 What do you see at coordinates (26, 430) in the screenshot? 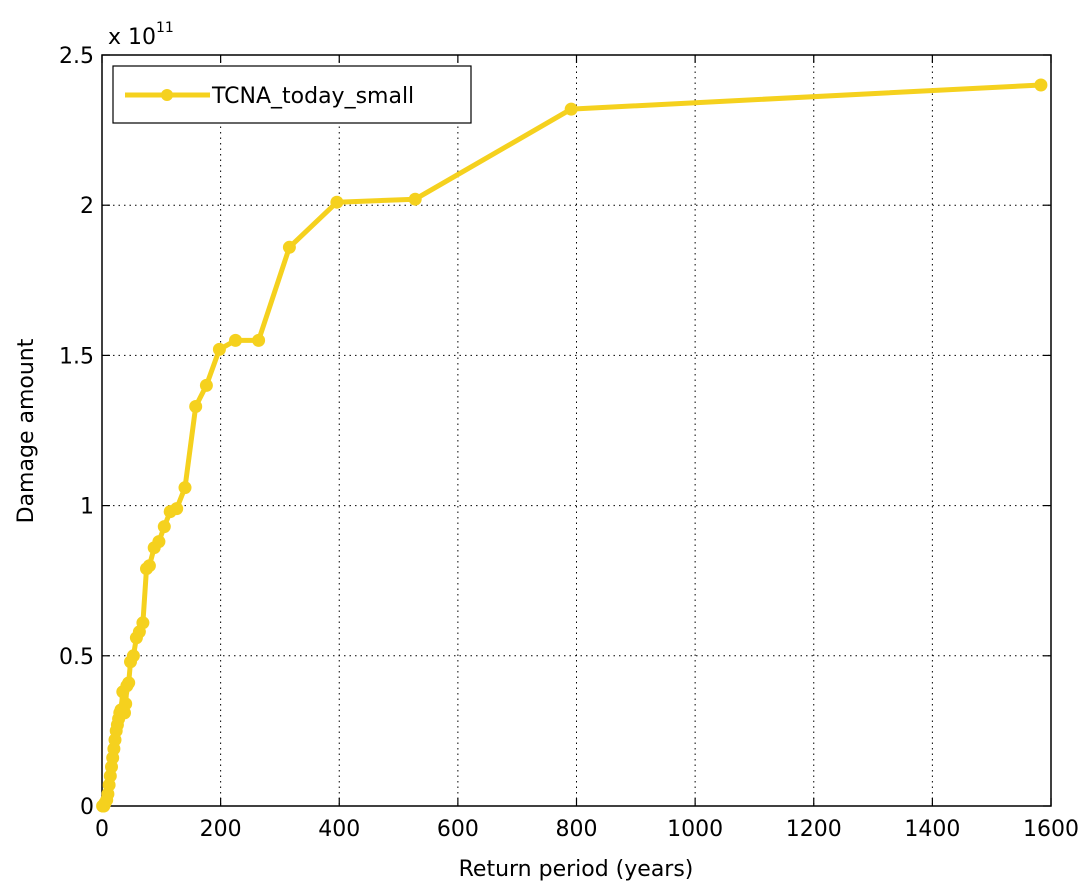
I see `y-axis-label: Damage amount` at bounding box center [26, 430].